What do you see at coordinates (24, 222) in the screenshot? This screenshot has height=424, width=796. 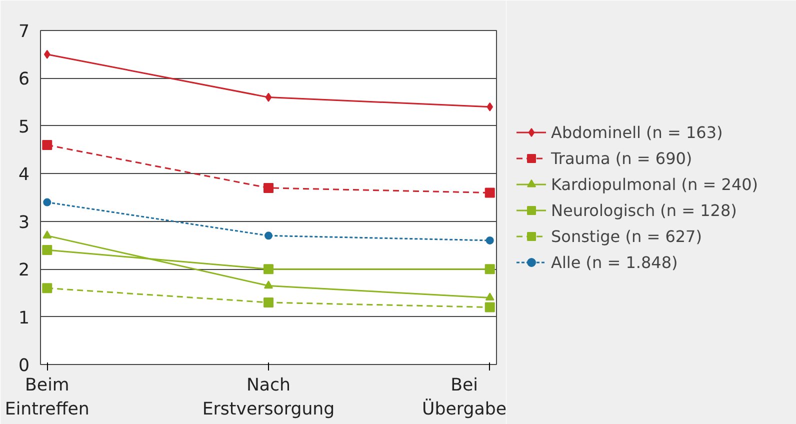 I see `y-tick-label: 3` at bounding box center [24, 222].